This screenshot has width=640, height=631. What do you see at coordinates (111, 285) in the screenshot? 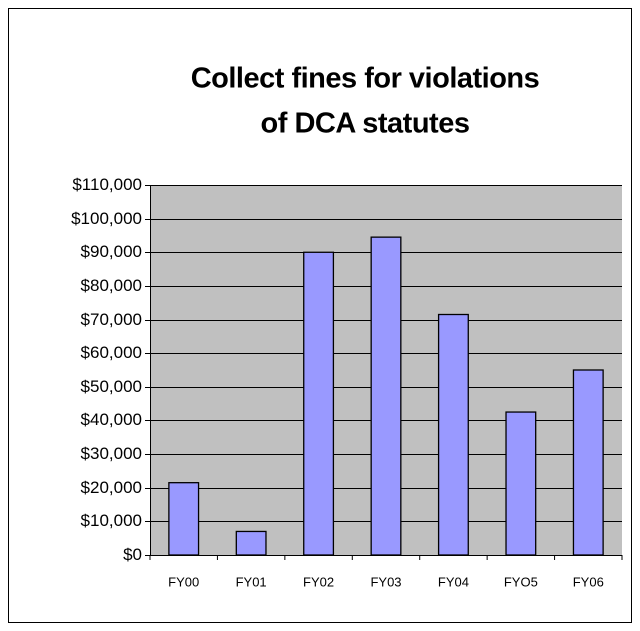
I see `y-tick-label: $80,000` at bounding box center [111, 285].